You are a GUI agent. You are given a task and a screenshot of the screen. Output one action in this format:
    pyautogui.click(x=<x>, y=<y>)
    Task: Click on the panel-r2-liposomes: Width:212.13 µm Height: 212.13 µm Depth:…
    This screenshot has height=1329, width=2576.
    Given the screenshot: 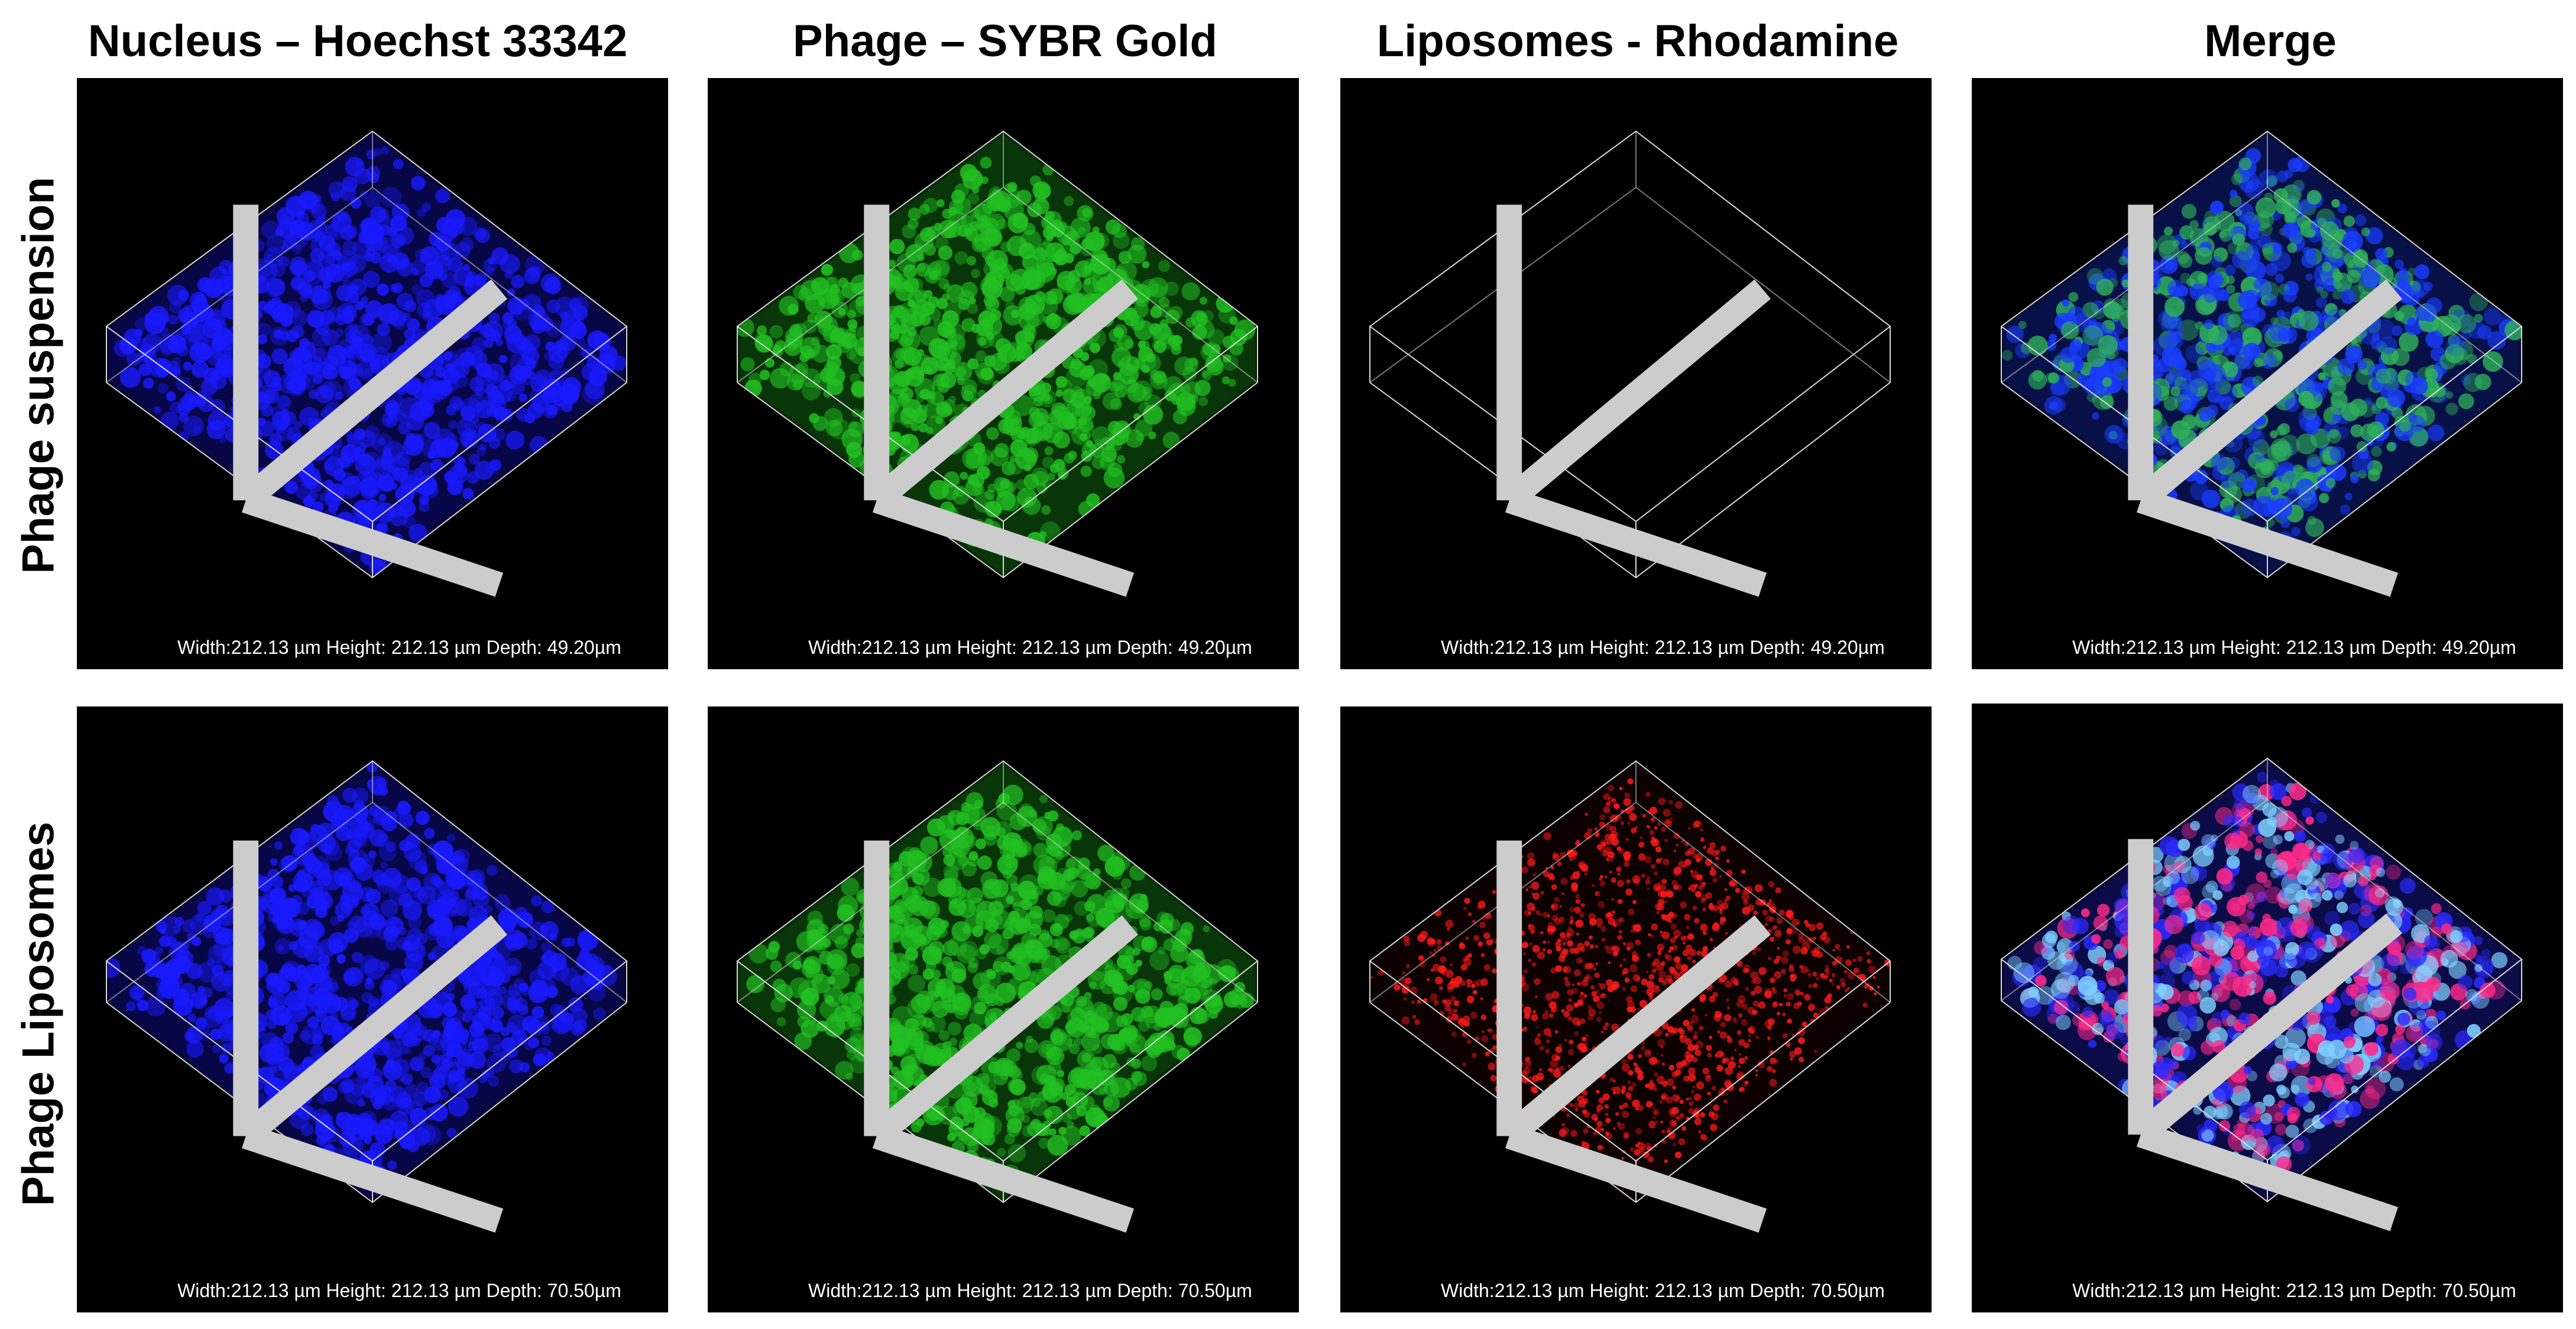 What is the action you would take?
    pyautogui.click(x=1636, y=1009)
    